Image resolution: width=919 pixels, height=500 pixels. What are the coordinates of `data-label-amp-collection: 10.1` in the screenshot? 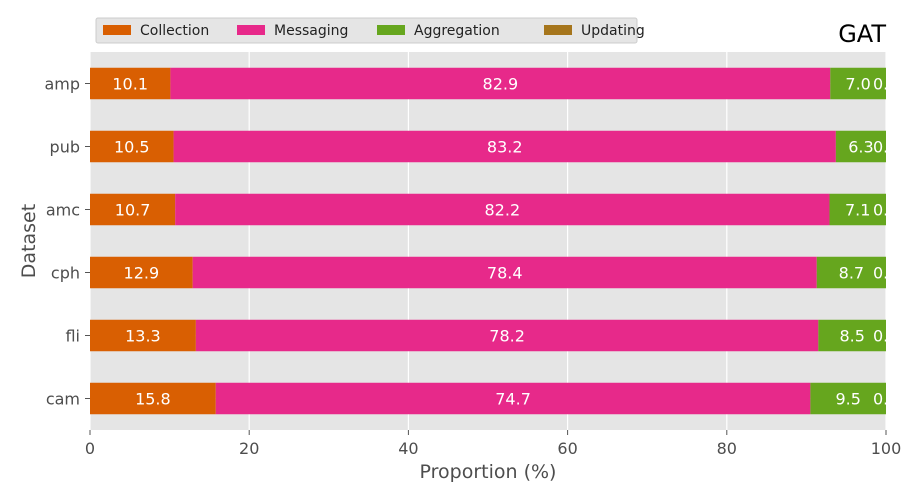 It's located at (130, 84).